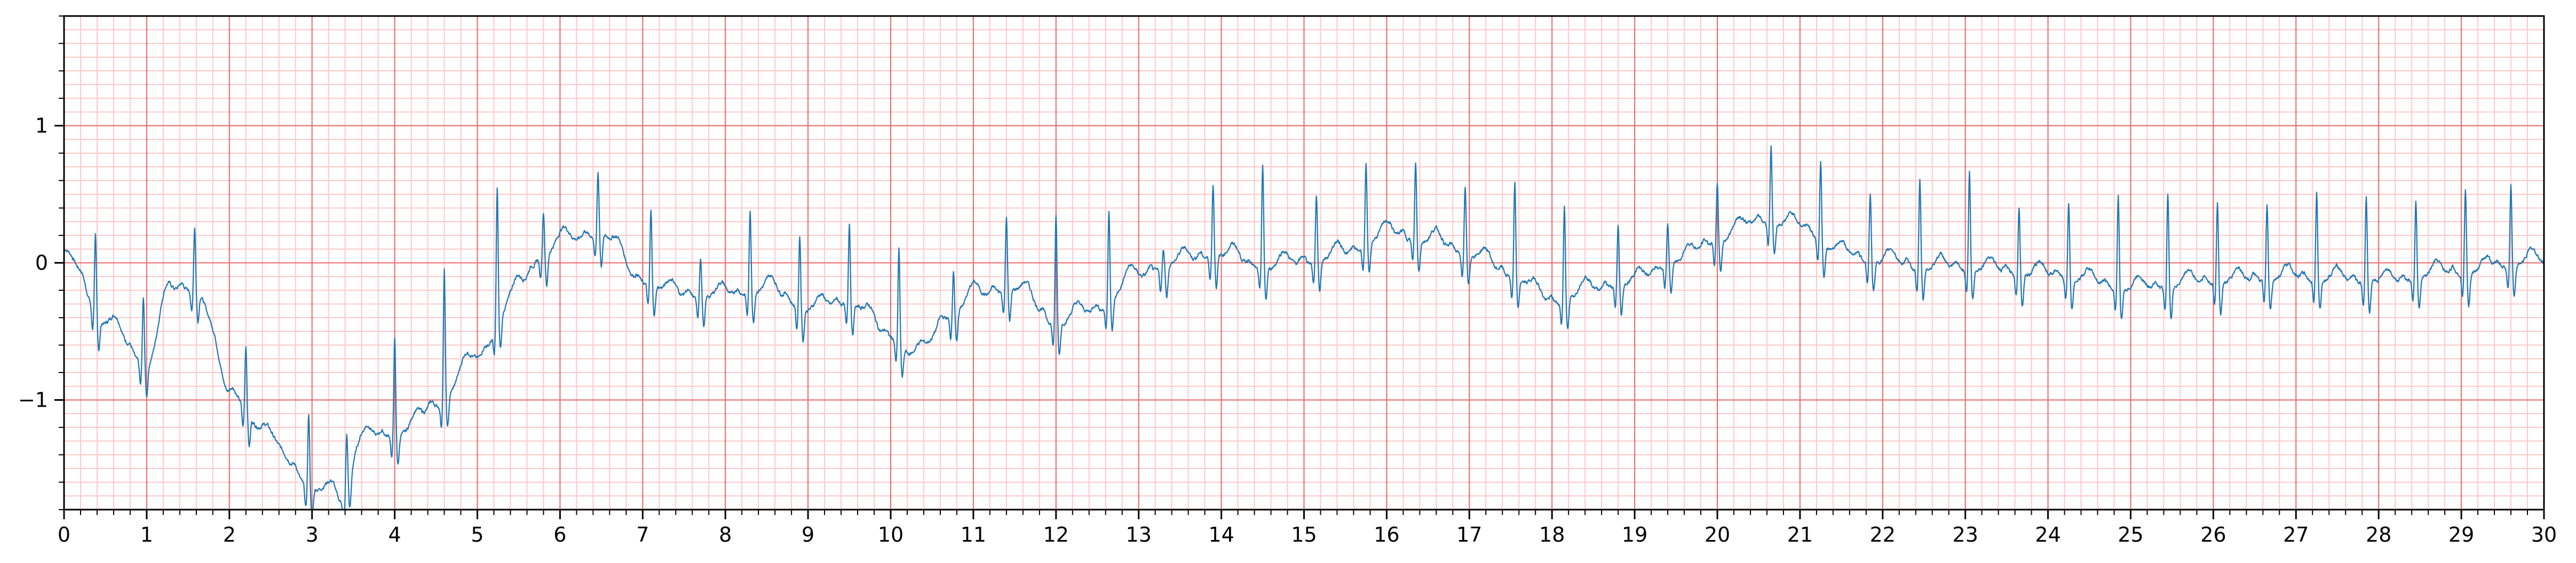  What do you see at coordinates (890, 534) in the screenshot?
I see `x-tick-label: 10` at bounding box center [890, 534].